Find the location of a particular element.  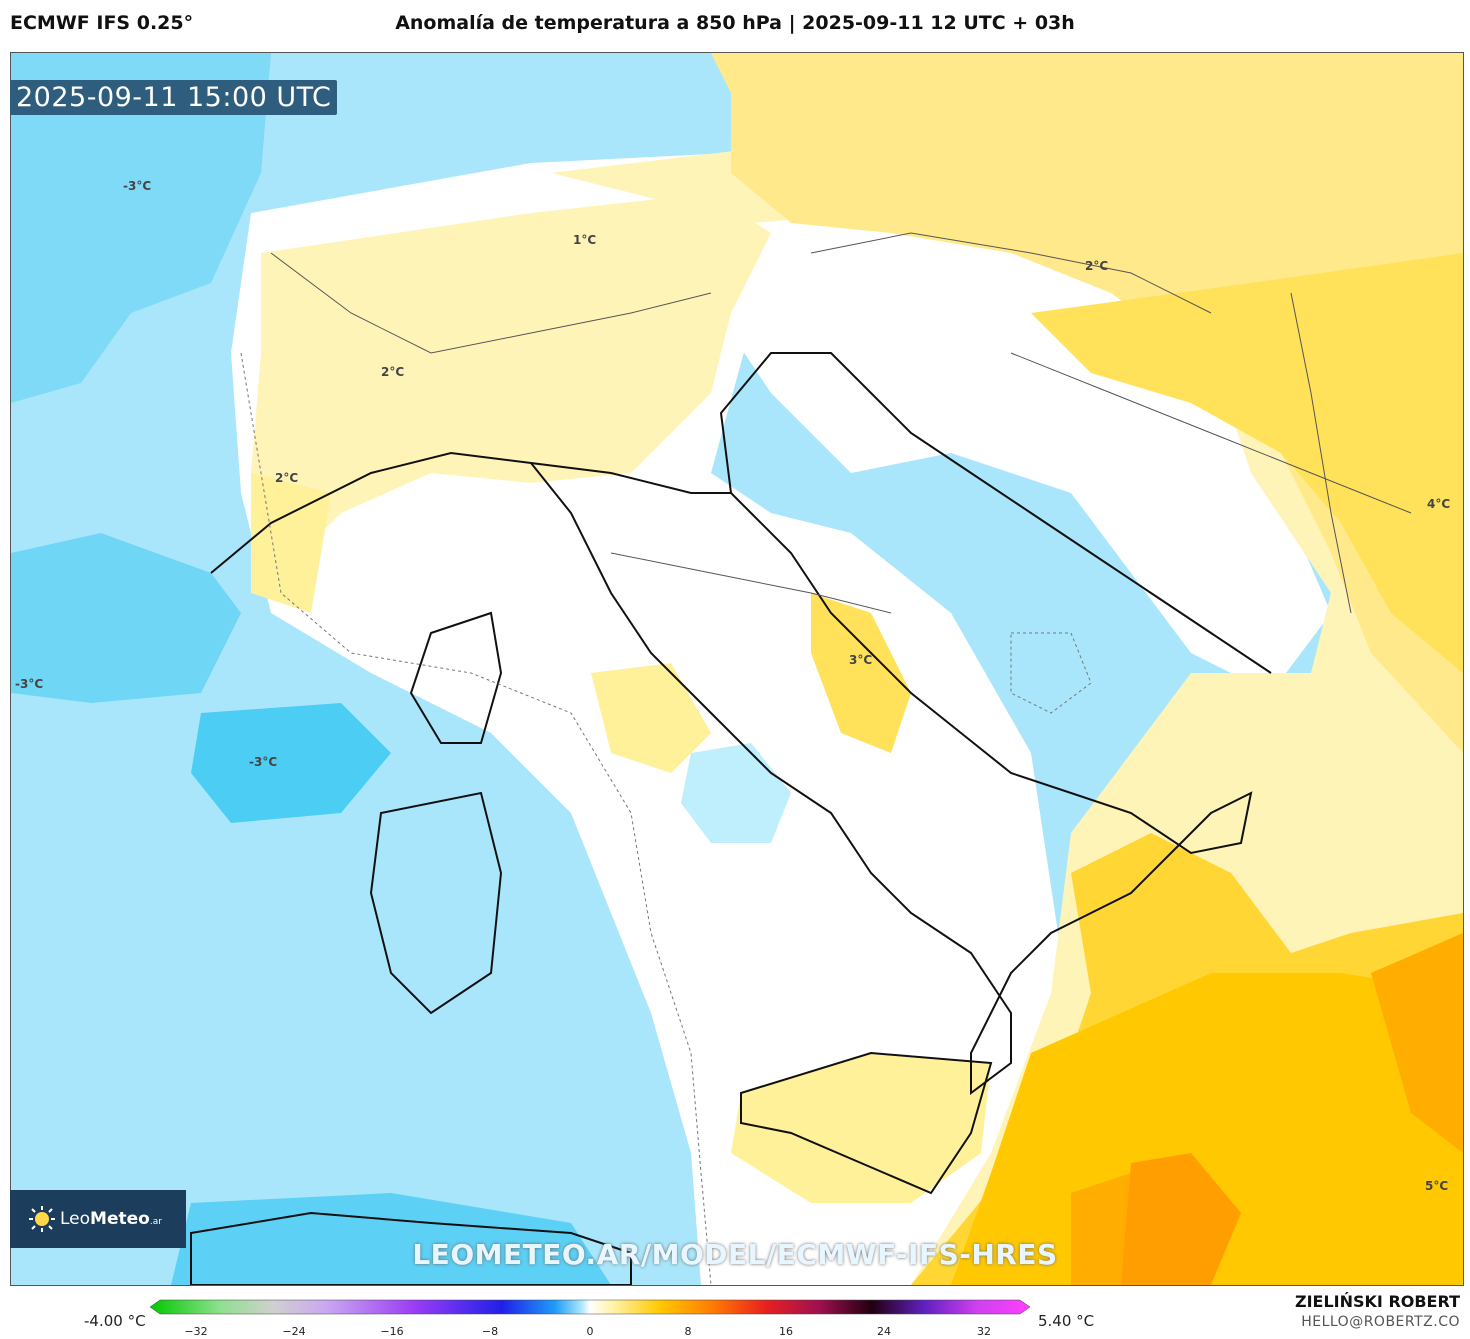

logo-text: LeoMeteo.ar is located at coordinates (111, 1219).